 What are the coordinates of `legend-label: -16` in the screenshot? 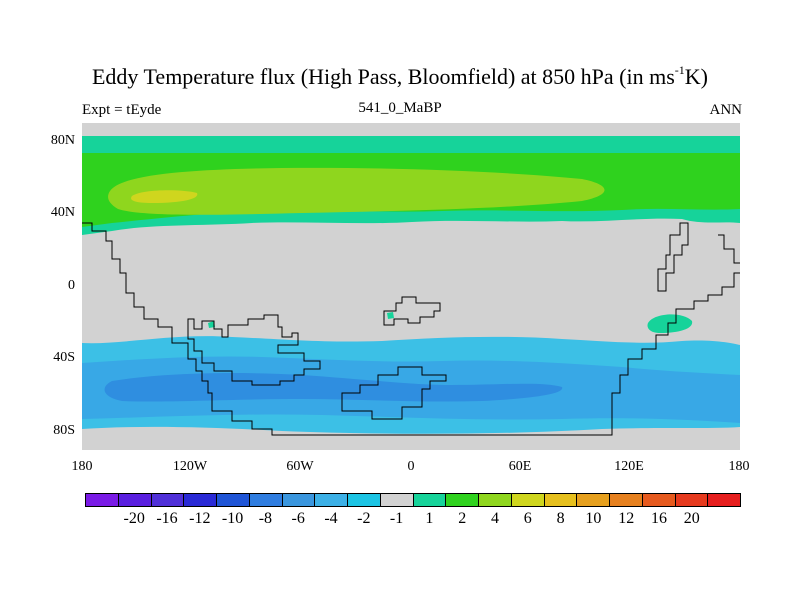 It's located at (167, 518).